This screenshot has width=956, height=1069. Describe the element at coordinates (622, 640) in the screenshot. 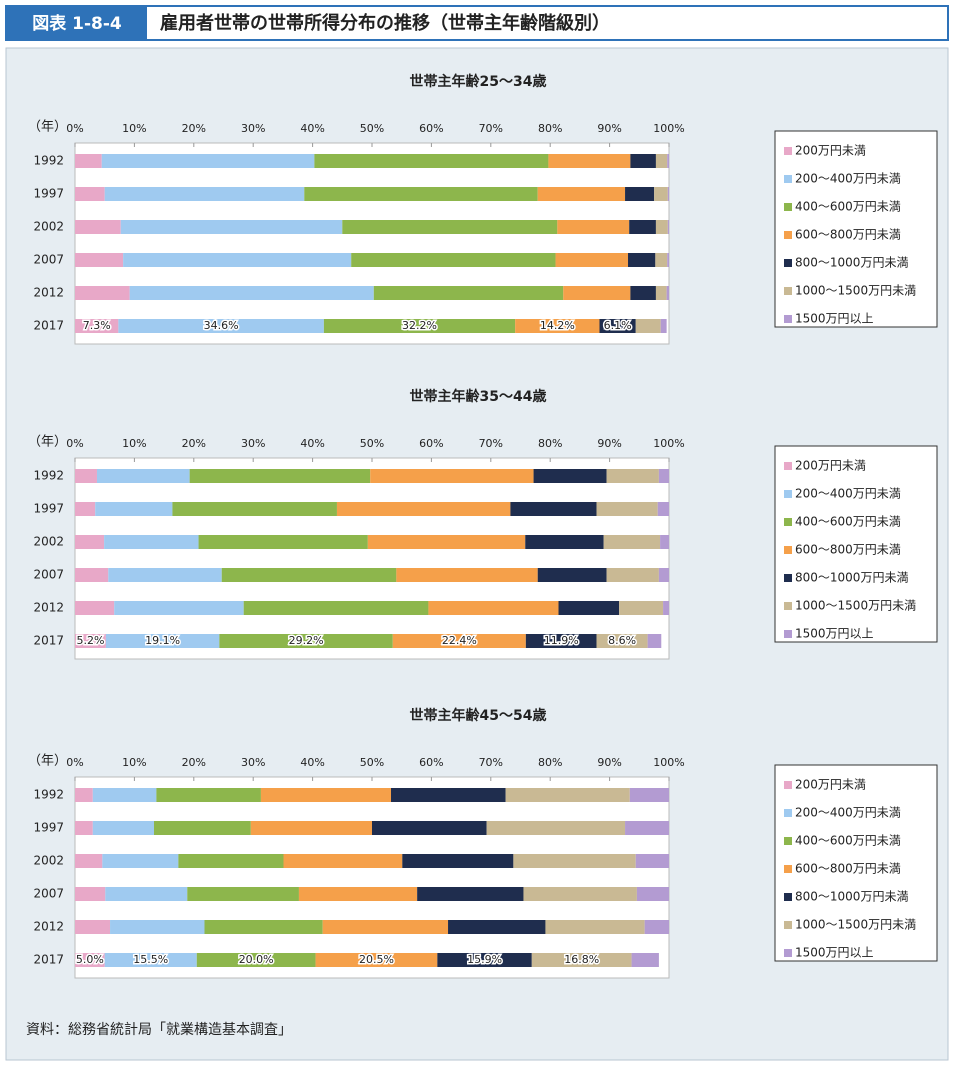

I see `data-label: 8.6%` at that location.